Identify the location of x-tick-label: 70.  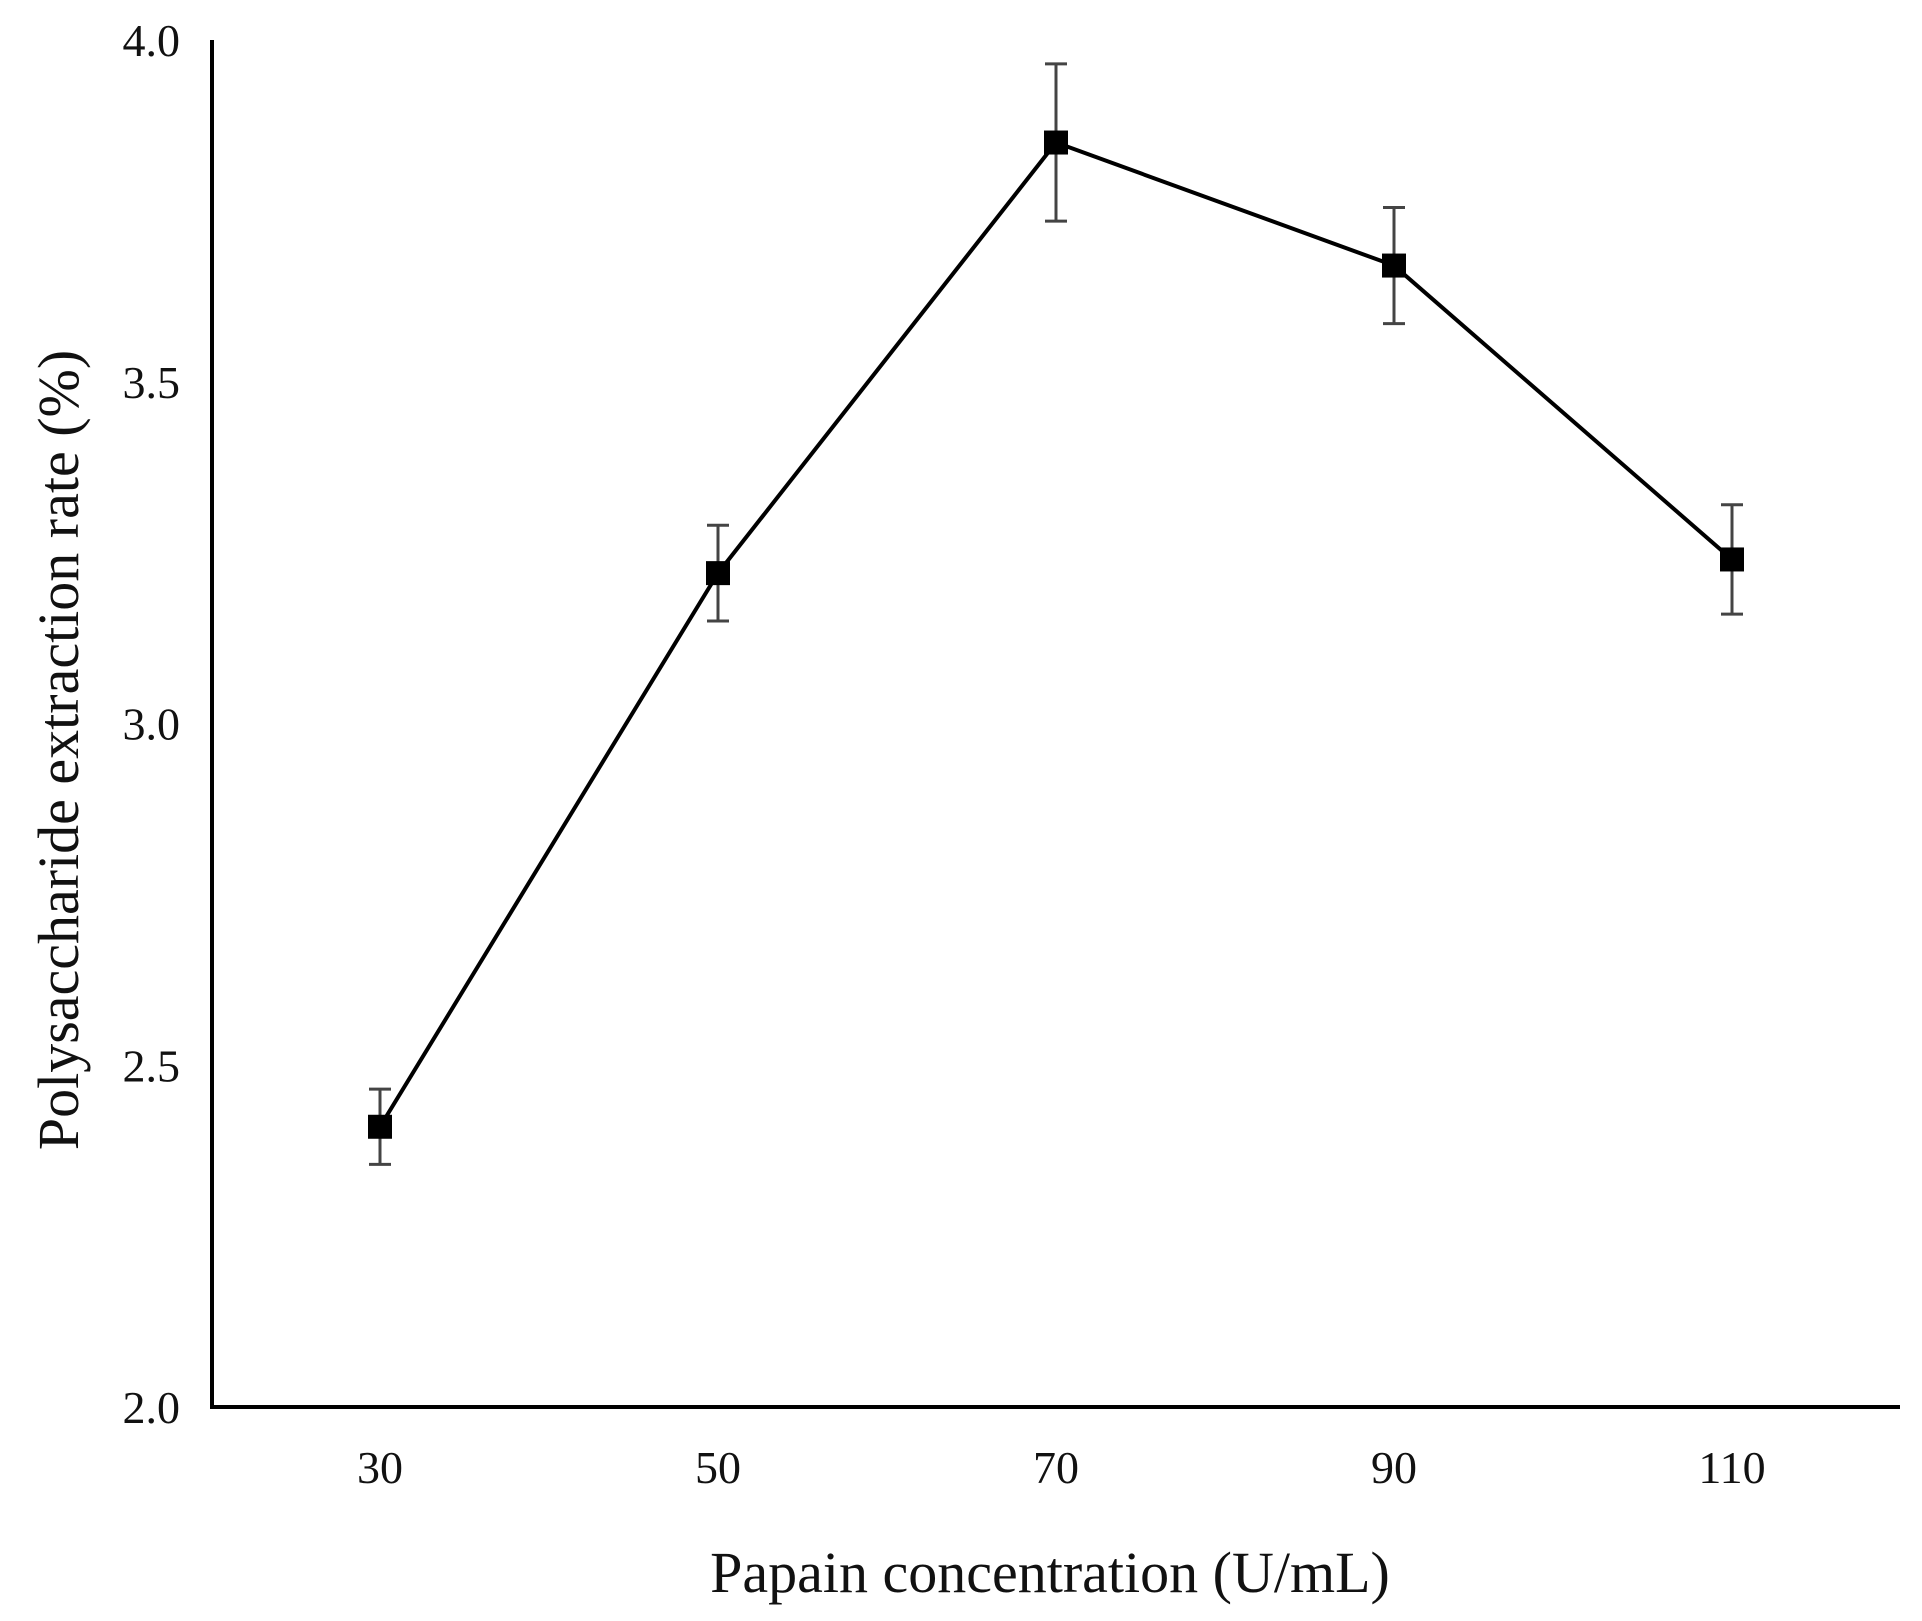
(1056, 1467).